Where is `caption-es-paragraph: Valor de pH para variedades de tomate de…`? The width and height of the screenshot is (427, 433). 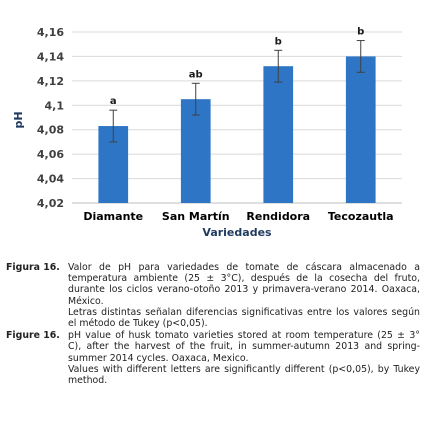 caption-es-paragraph: Valor de pH para variedades de tomate de… is located at coordinates (244, 284).